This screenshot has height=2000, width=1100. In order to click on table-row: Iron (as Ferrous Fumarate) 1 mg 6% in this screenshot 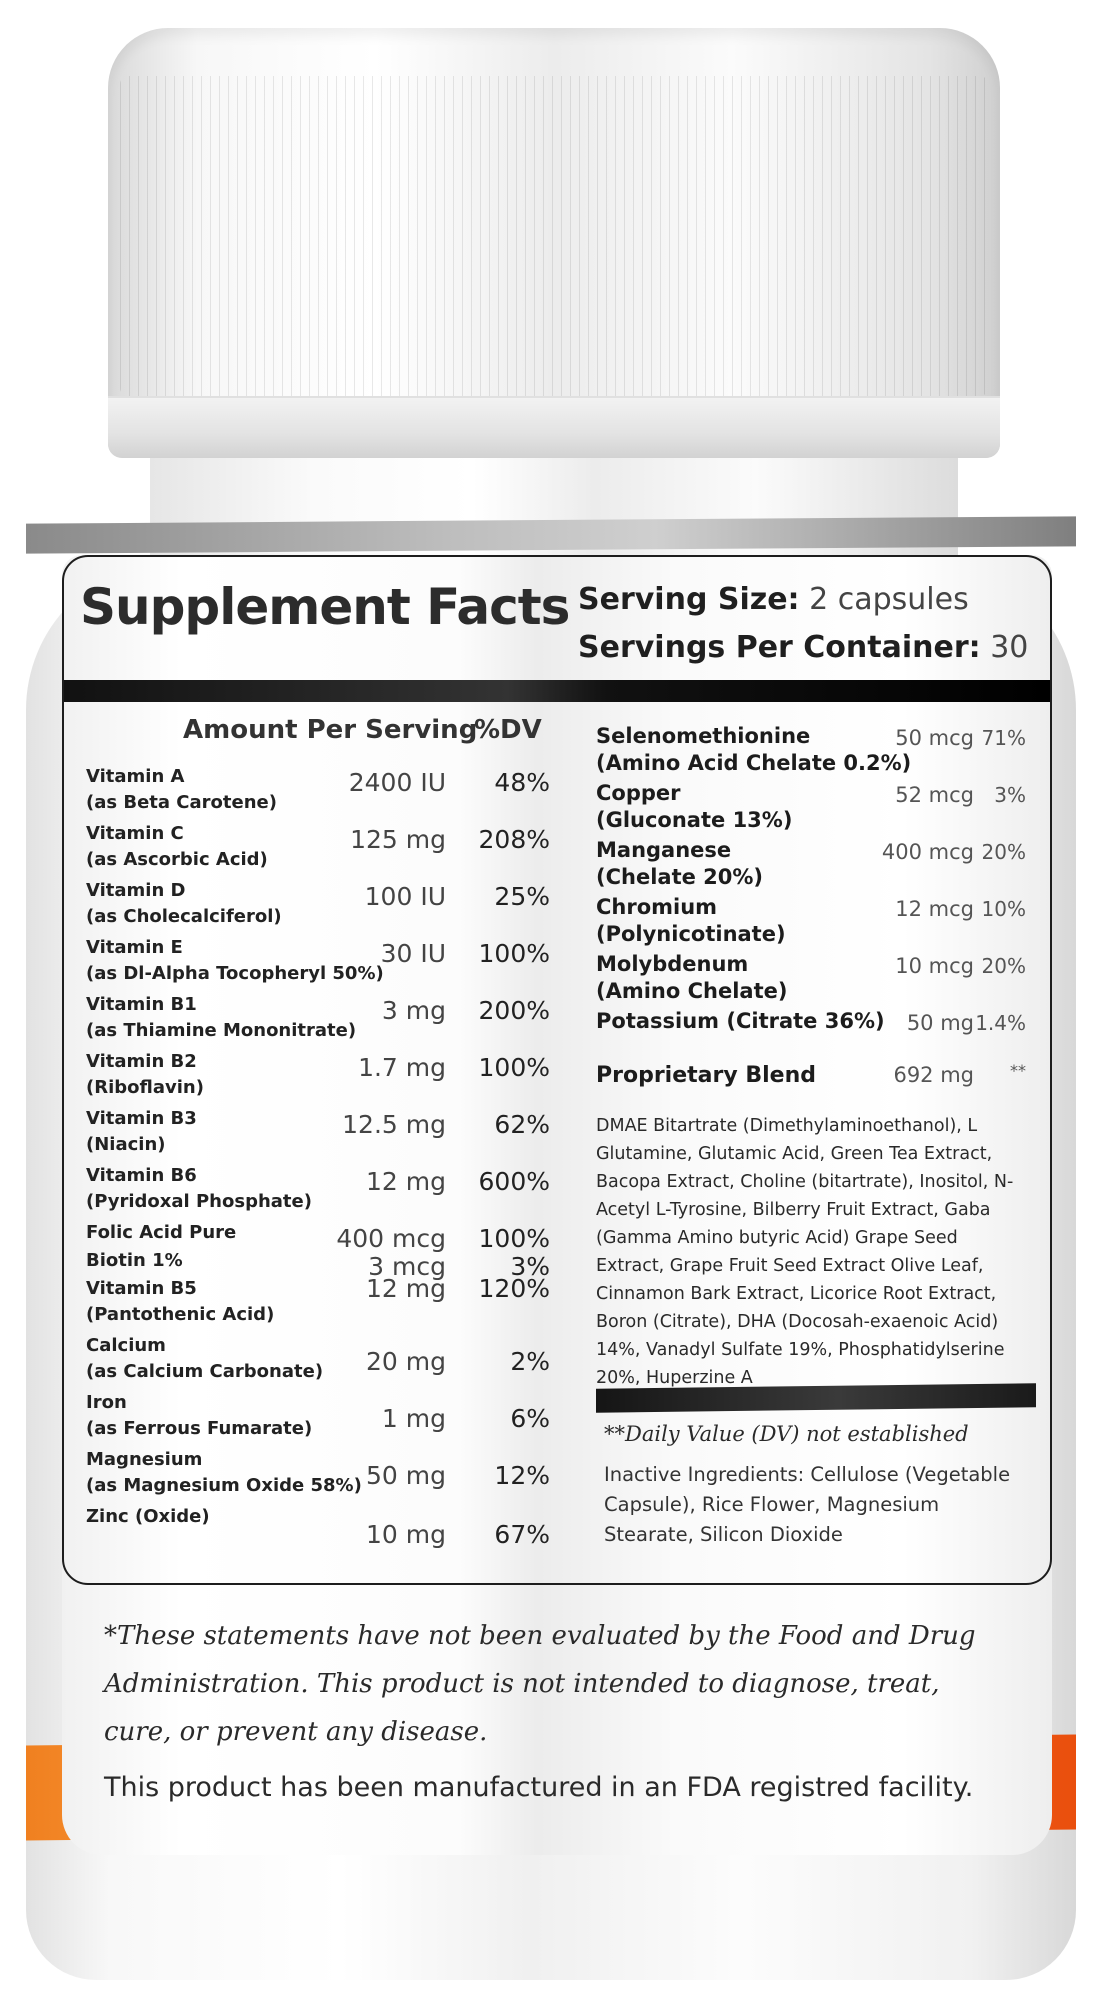, I will do `click(321, 1414)`.